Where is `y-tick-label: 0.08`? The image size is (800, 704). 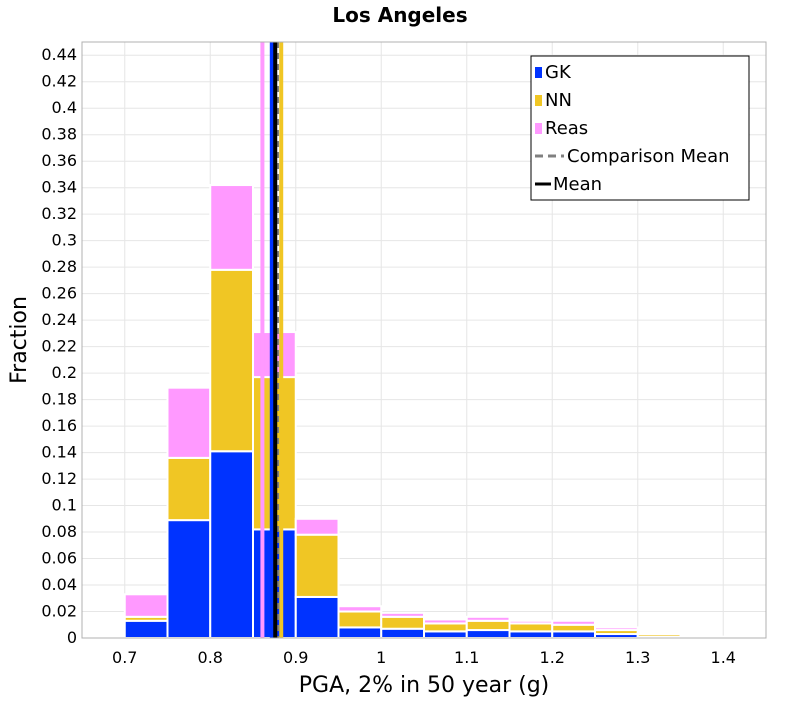
y-tick-label: 0.08 is located at coordinates (59, 531).